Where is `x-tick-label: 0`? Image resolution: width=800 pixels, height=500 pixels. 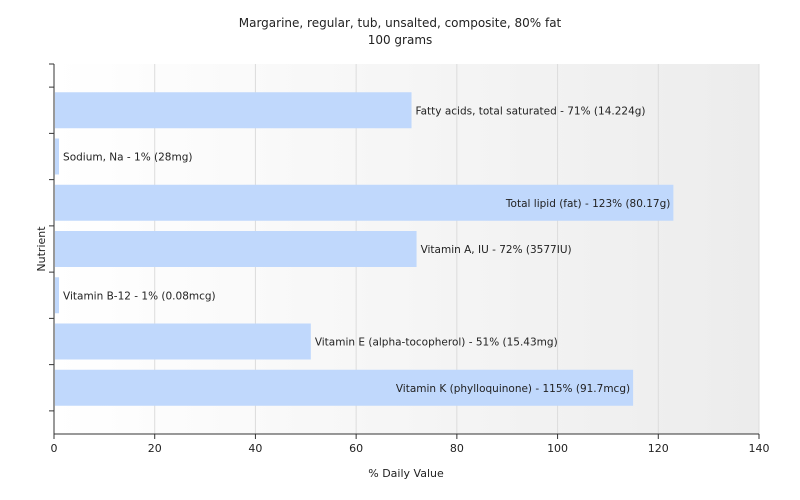
x-tick-label: 0 is located at coordinates (54, 448).